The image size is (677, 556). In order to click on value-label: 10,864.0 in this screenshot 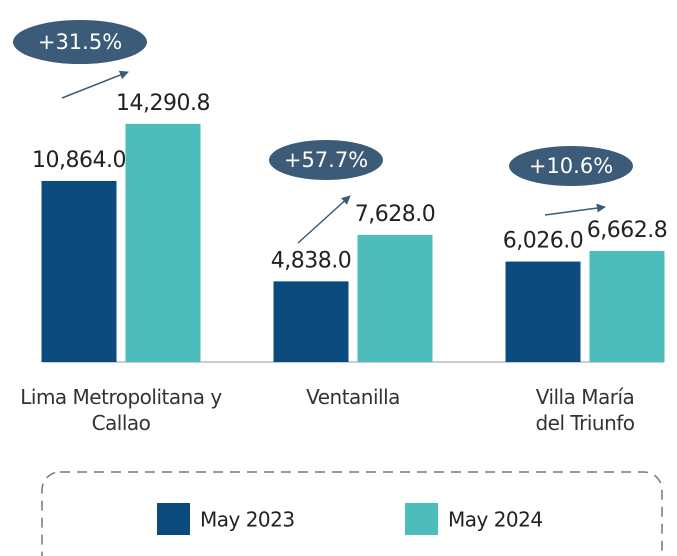, I will do `click(79, 160)`.